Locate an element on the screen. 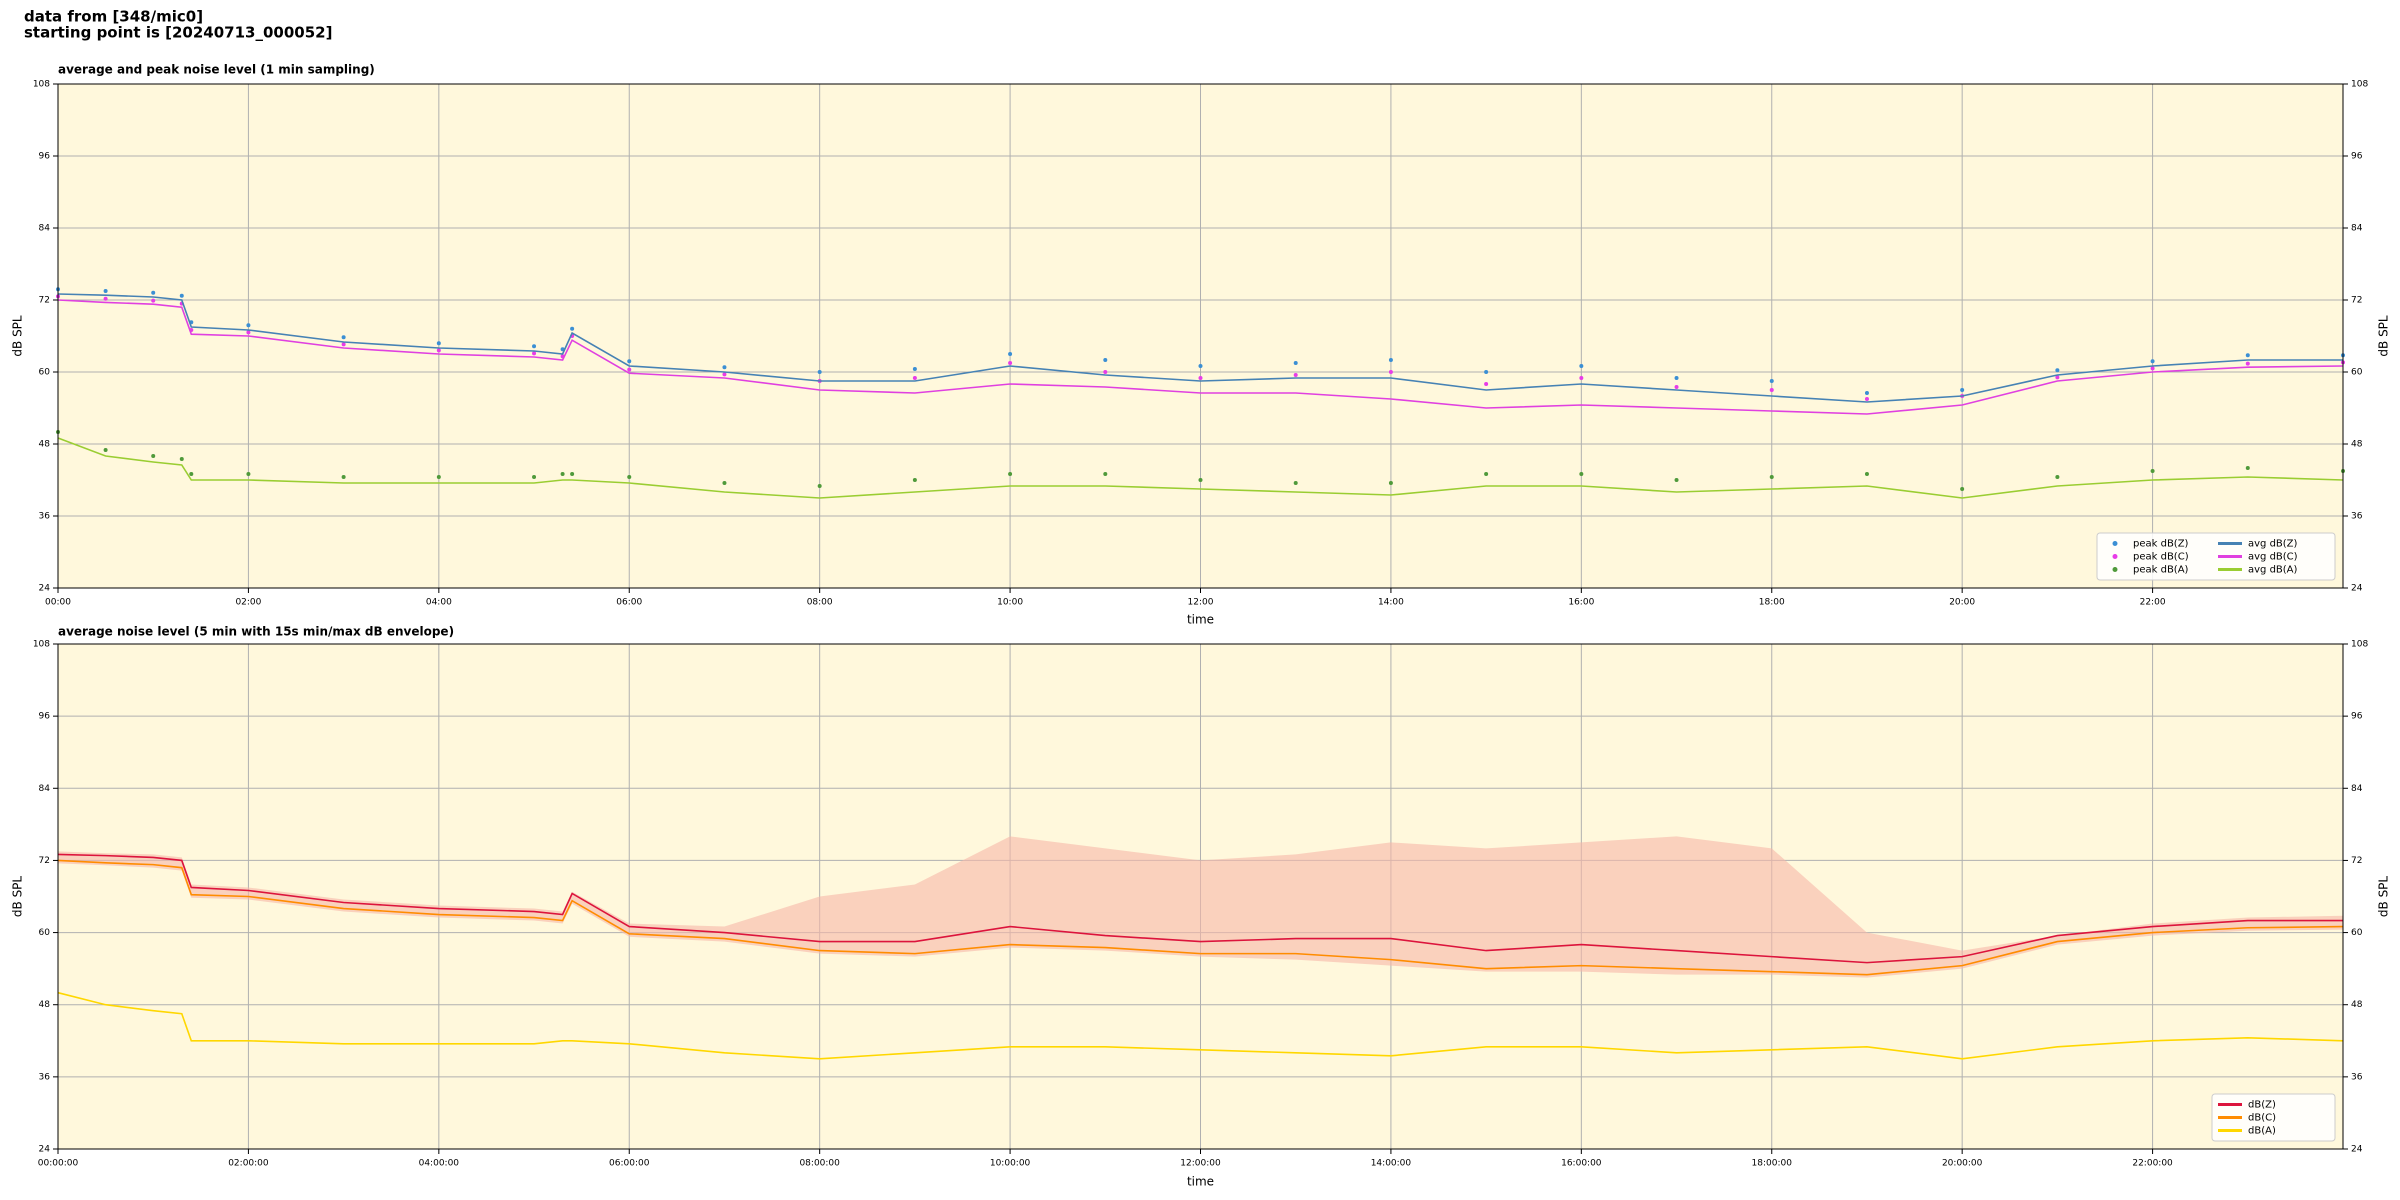  x-tick-label: 14:00:00 is located at coordinates (1391, 1164).